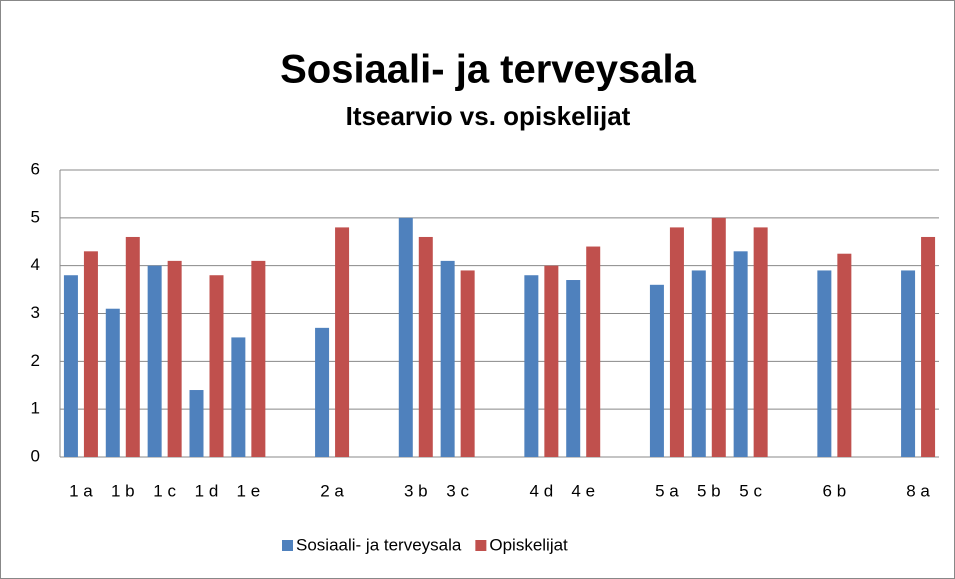 The image size is (955, 579). I want to click on x-tick-label: 2 a, so click(332, 490).